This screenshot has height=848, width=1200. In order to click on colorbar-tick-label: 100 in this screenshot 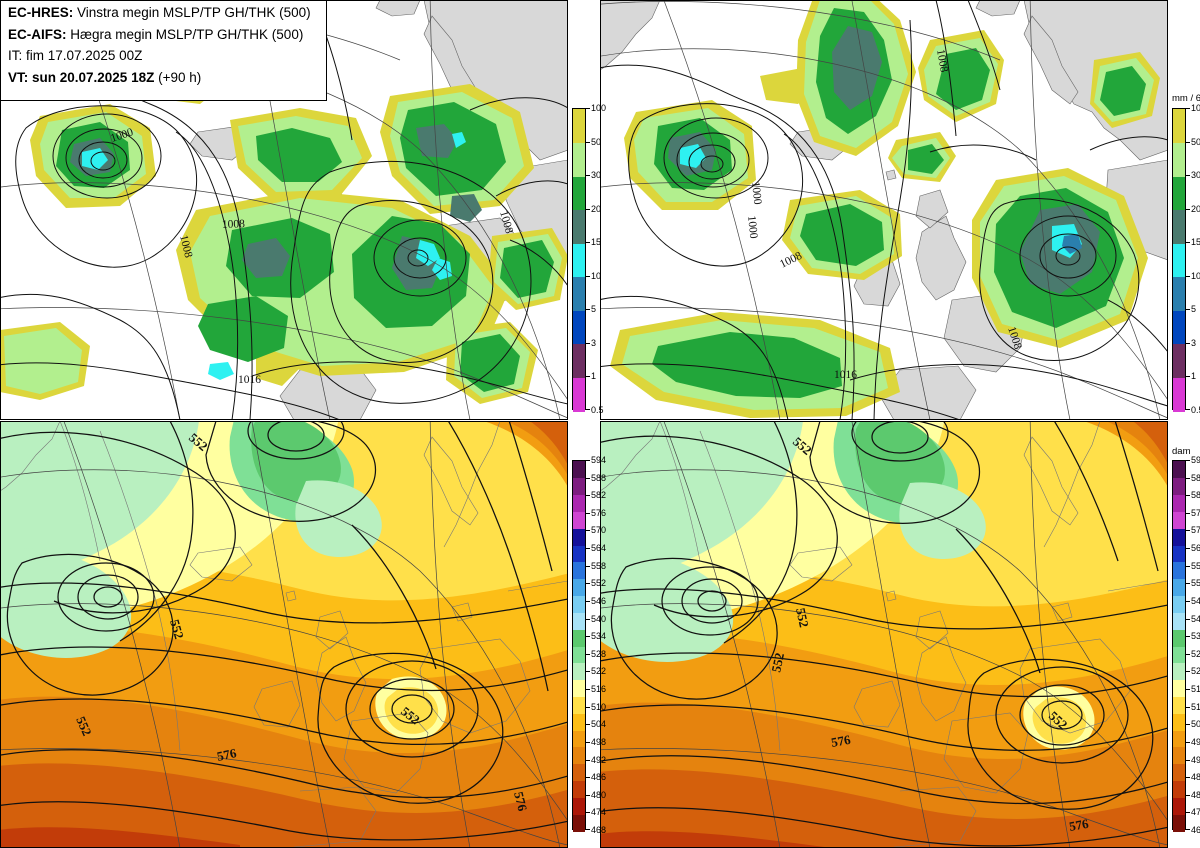, I will do `click(599, 108)`.